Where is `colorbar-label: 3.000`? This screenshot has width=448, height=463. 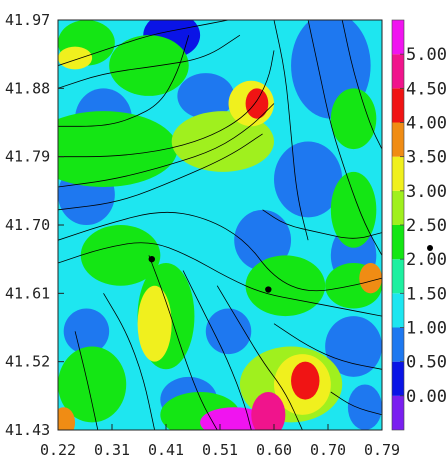 colorbar-label: 3.000 is located at coordinates (427, 192).